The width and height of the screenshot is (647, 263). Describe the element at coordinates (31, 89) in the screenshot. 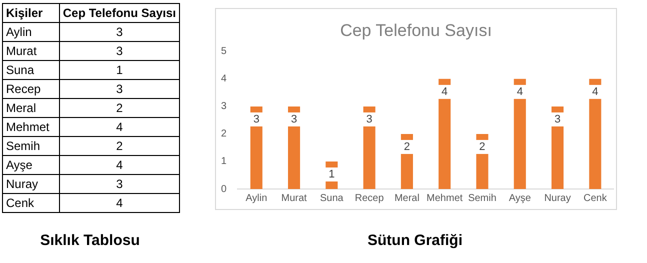

I see `category-label: Recep` at that location.